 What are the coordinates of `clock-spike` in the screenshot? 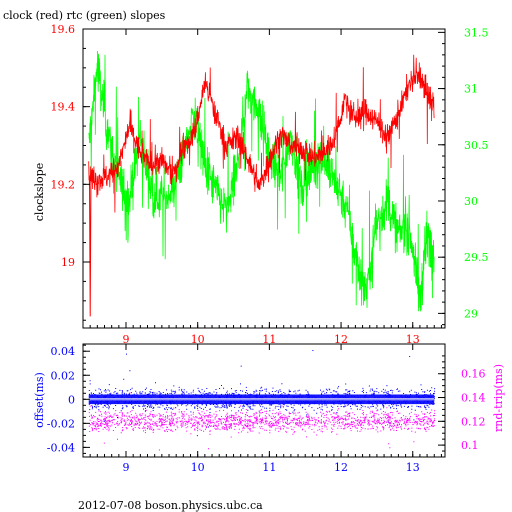 It's located at (90, 246).